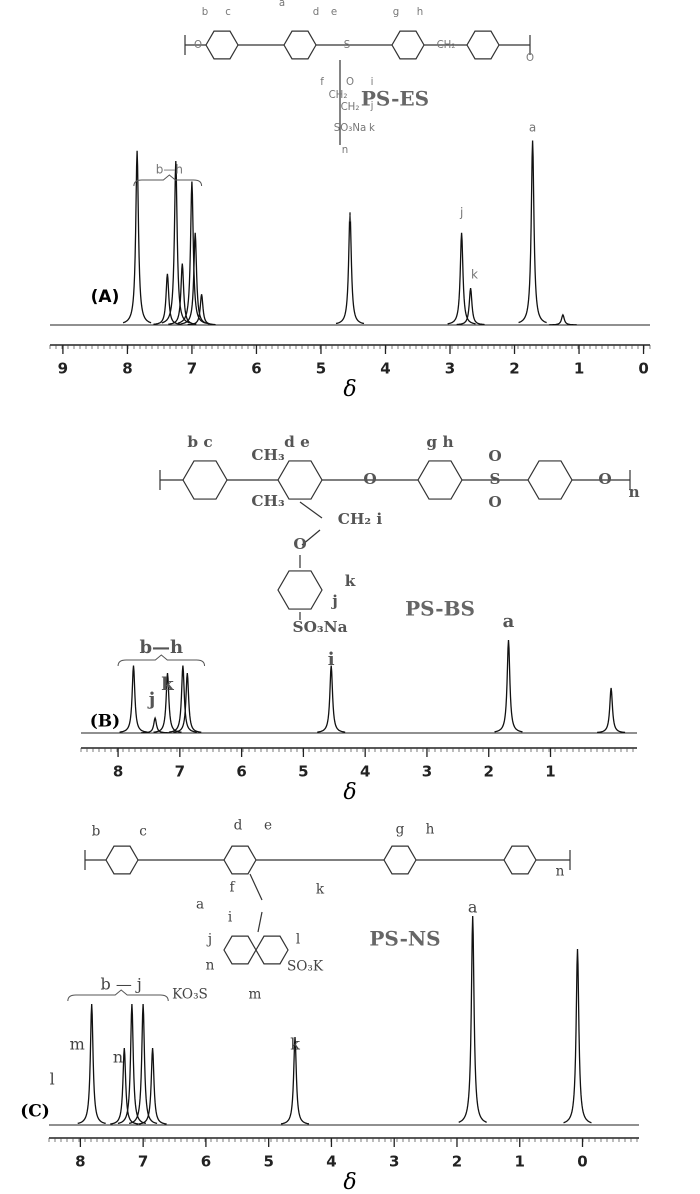 Image resolution: width=700 pixels, height=1194 pixels. What do you see at coordinates (105, 722) in the screenshot?
I see `panel-label: (B)` at bounding box center [105, 722].